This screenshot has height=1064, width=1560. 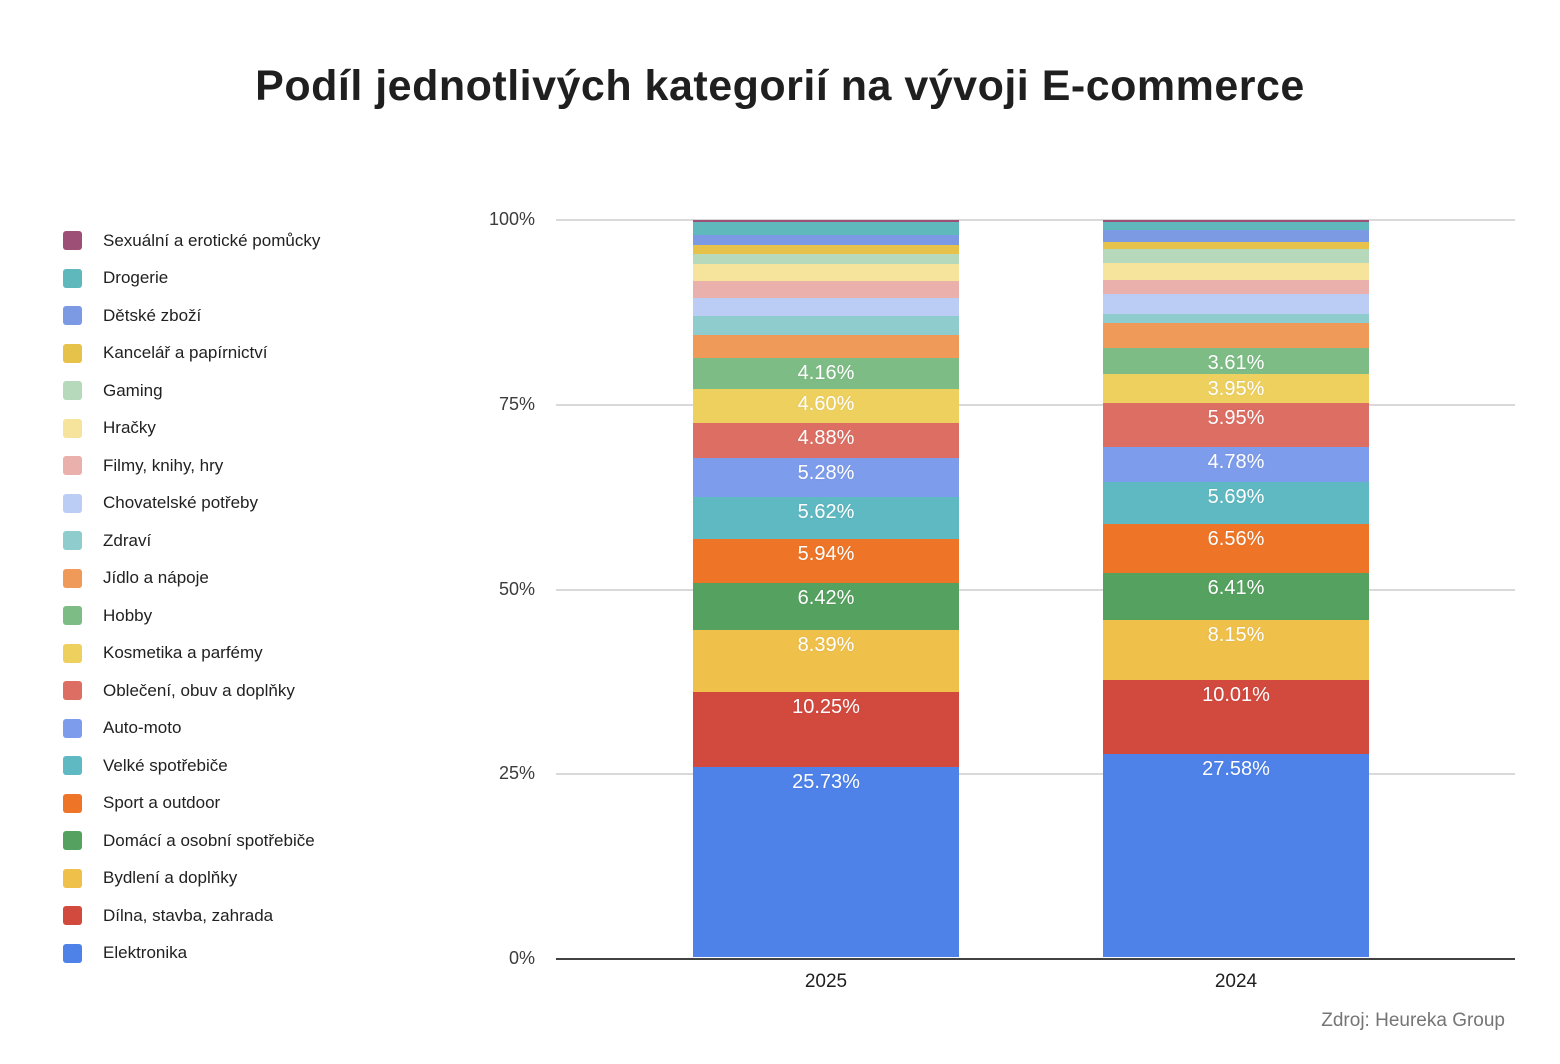 I want to click on segment-value-label: 8.39%, so click(x=826, y=644).